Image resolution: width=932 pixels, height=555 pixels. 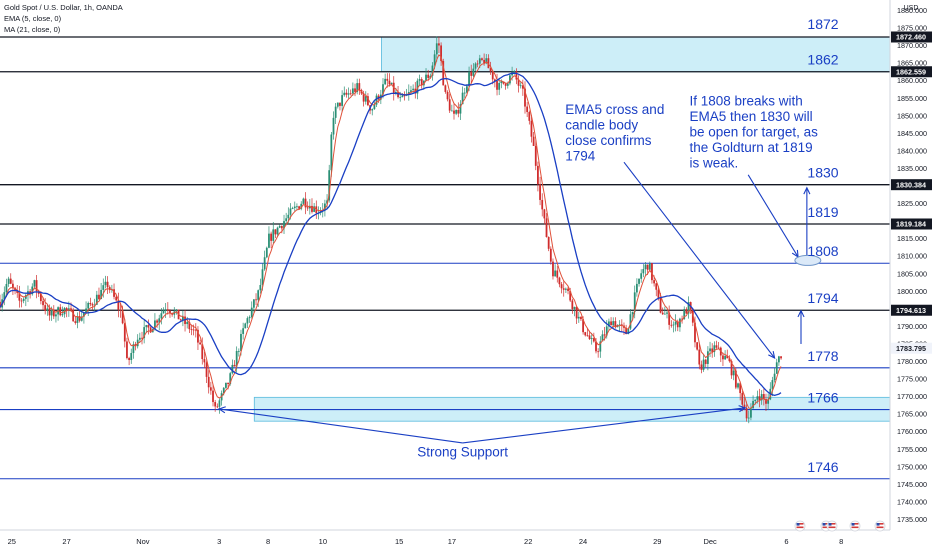 I want to click on time-tick-15: 15, so click(x=399, y=541).